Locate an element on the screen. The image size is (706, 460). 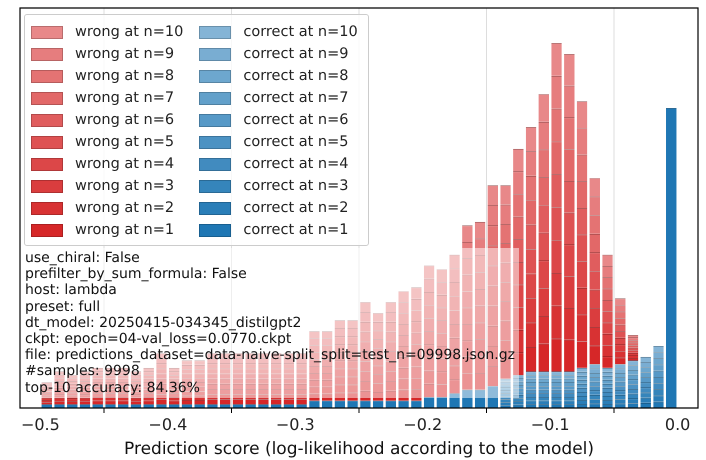
legend-label: correct at n=4 is located at coordinates (295, 164).